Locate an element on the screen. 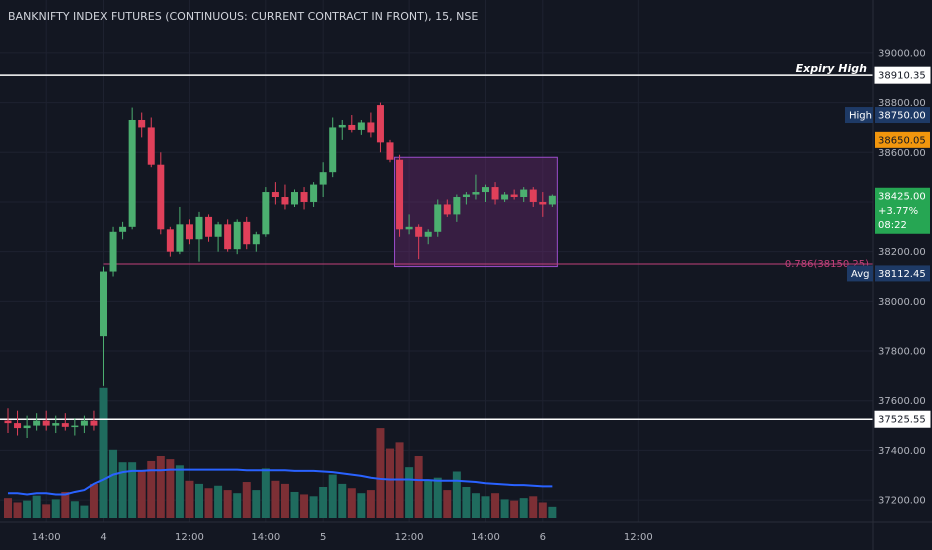 Image resolution: width=932 pixels, height=550 pixels. price-tick-label: 37800.00 is located at coordinates (902, 352).